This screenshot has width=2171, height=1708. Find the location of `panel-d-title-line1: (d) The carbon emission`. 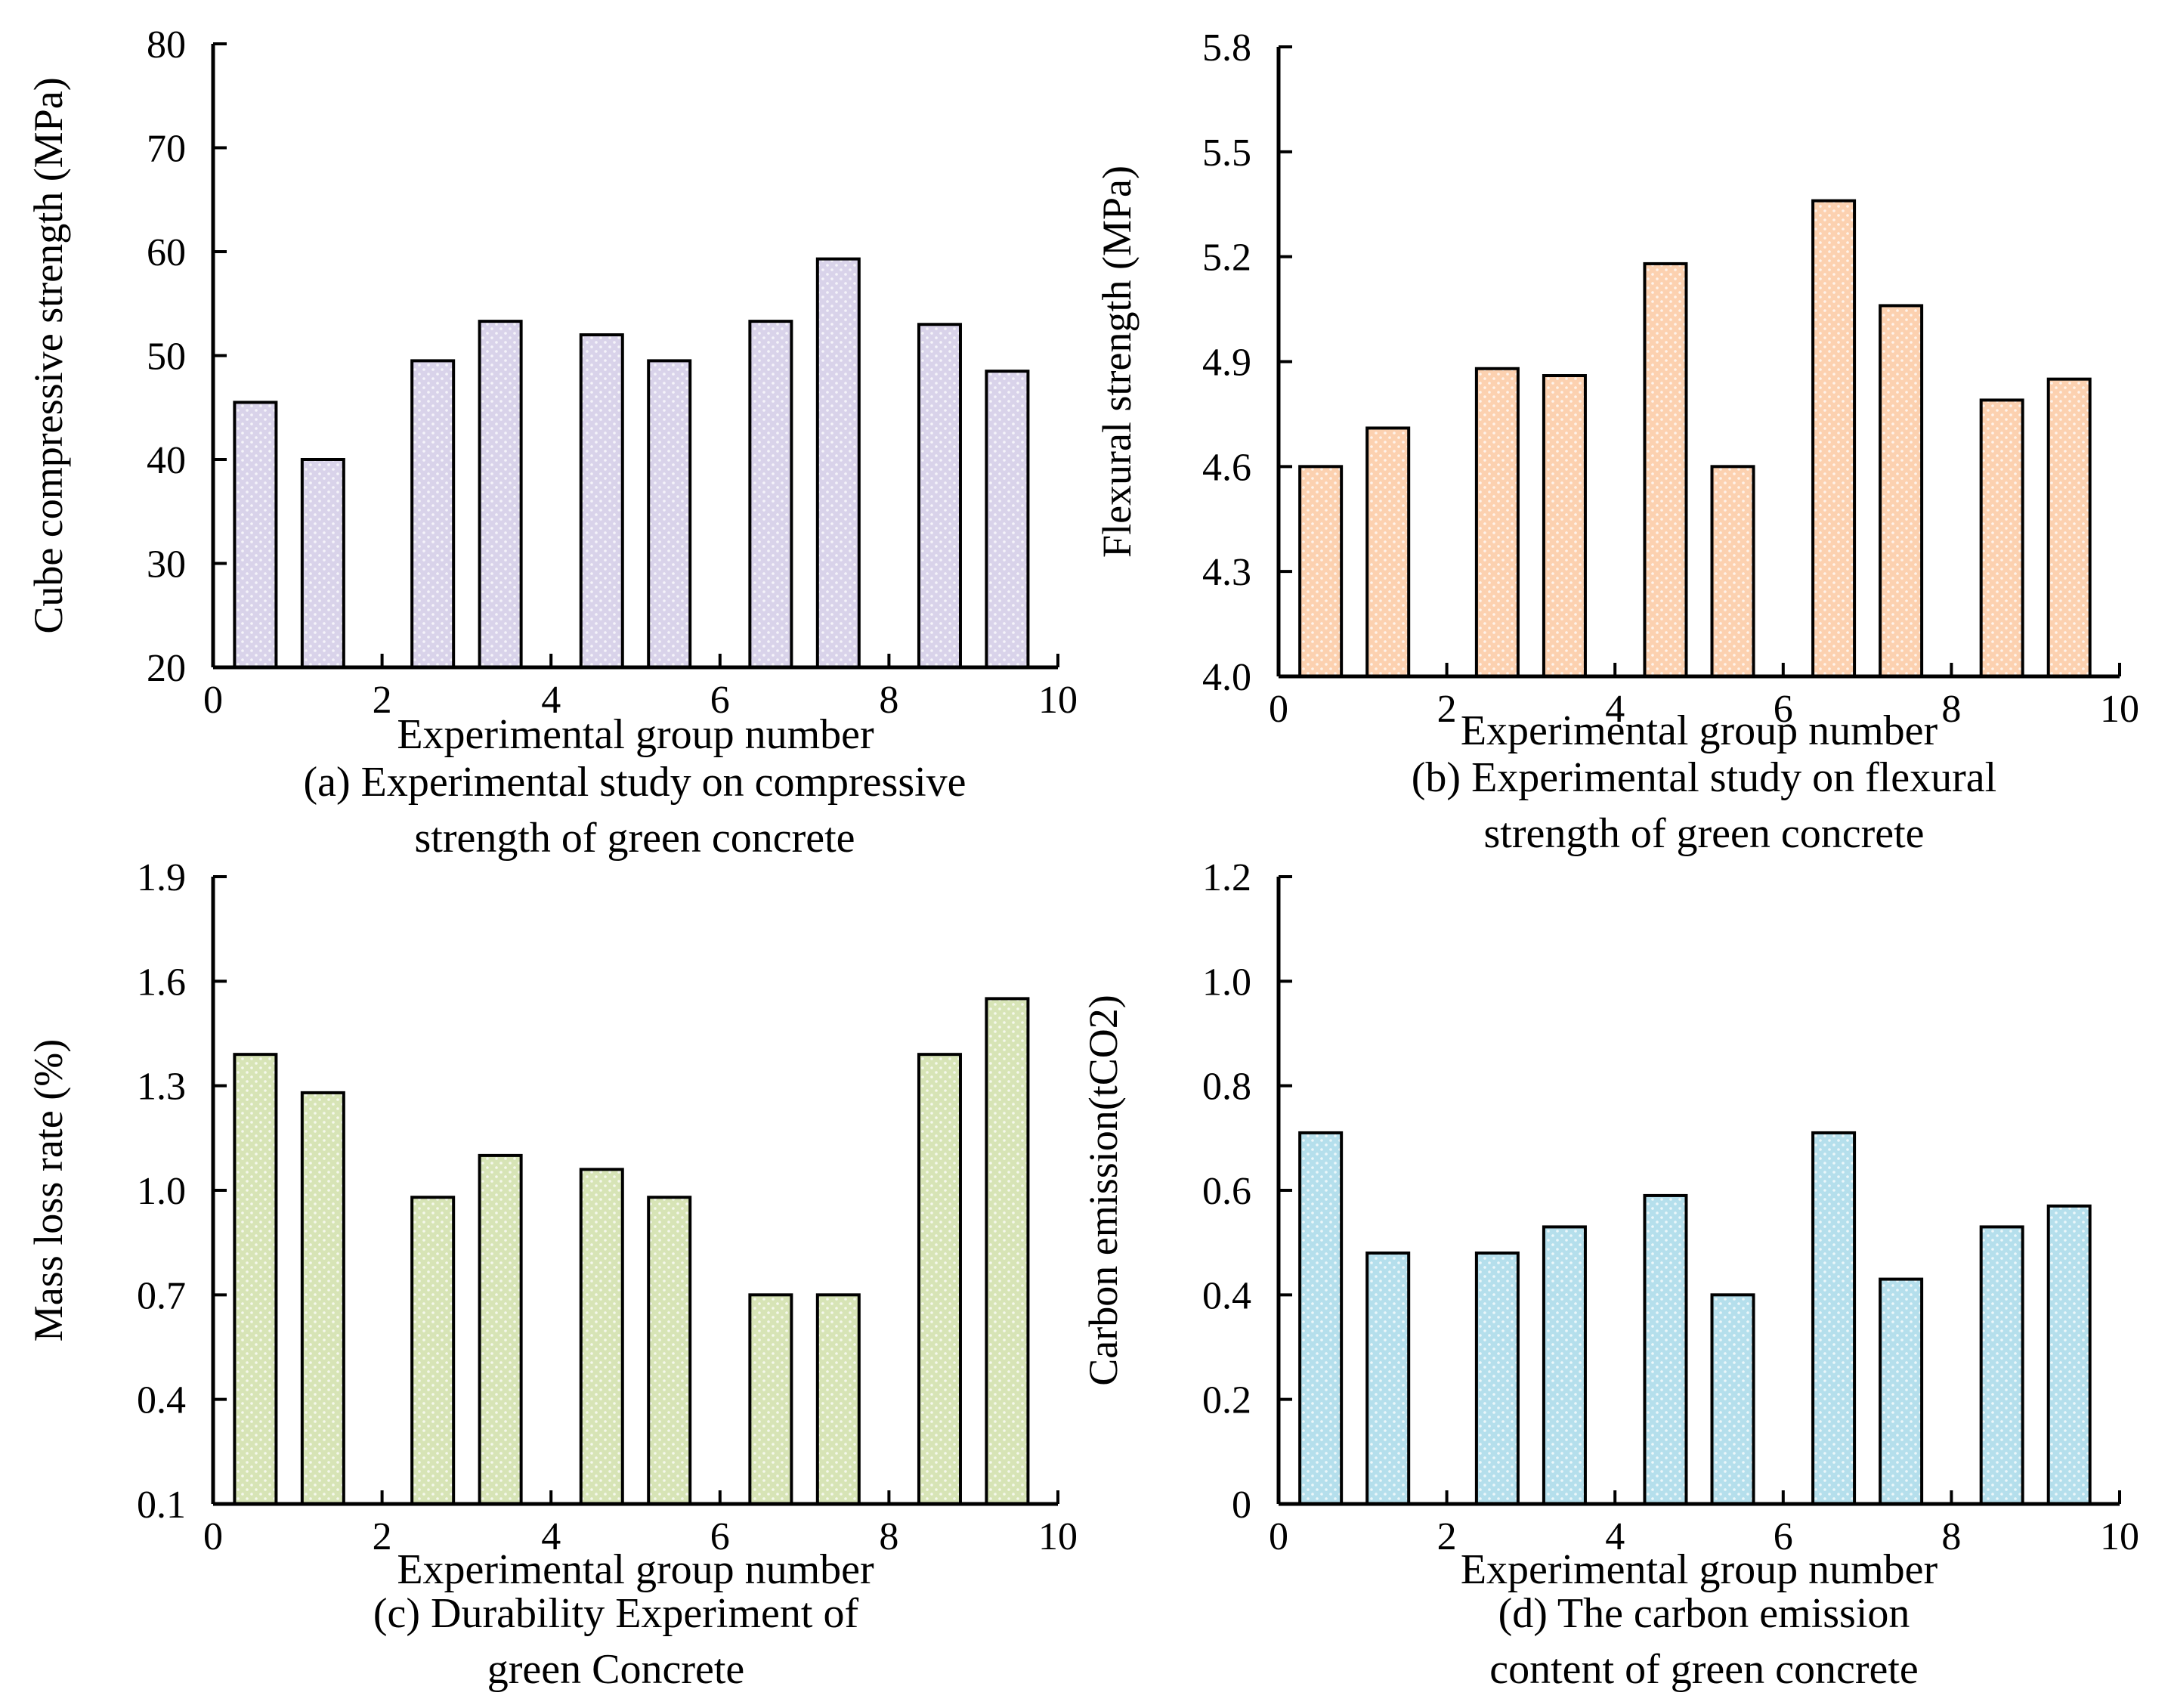

panel-d-title-line1: (d) The carbon emission is located at coordinates (1704, 1613).